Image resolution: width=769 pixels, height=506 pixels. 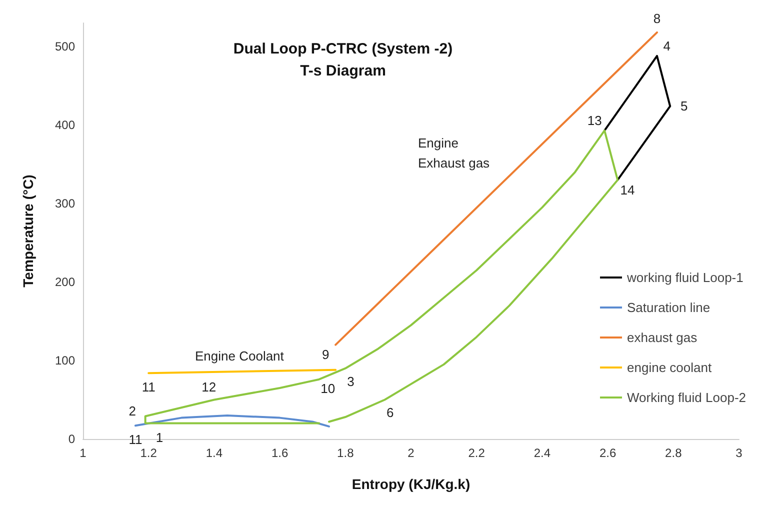 What do you see at coordinates (542, 453) in the screenshot?
I see `x-tick-label: 2.4` at bounding box center [542, 453].